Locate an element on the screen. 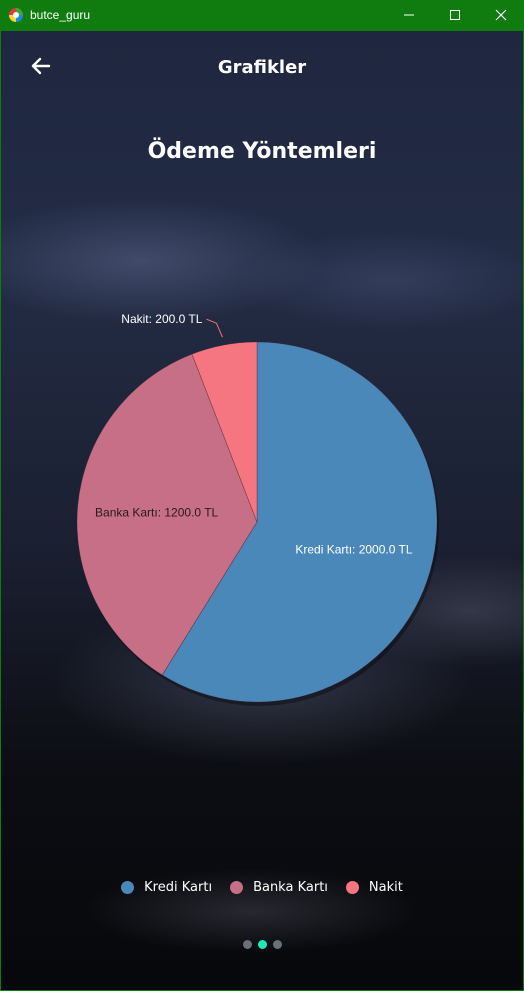 This screenshot has width=524, height=991. close-icon is located at coordinates (501, 15).